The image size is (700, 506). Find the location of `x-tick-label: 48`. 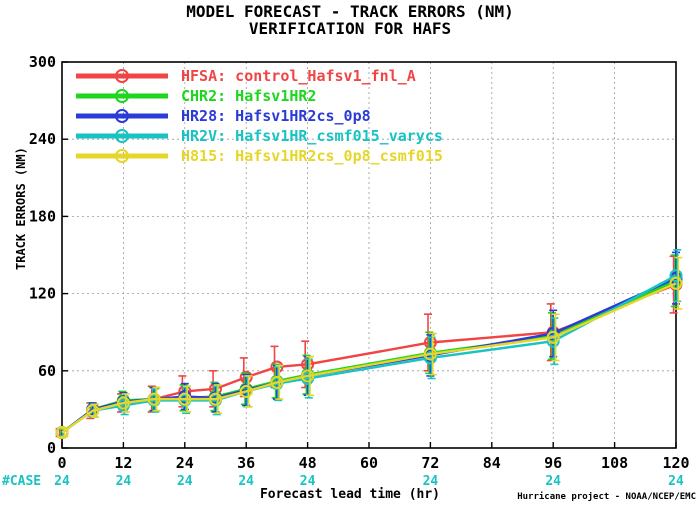

x-tick-label: 48 is located at coordinates (308, 463).